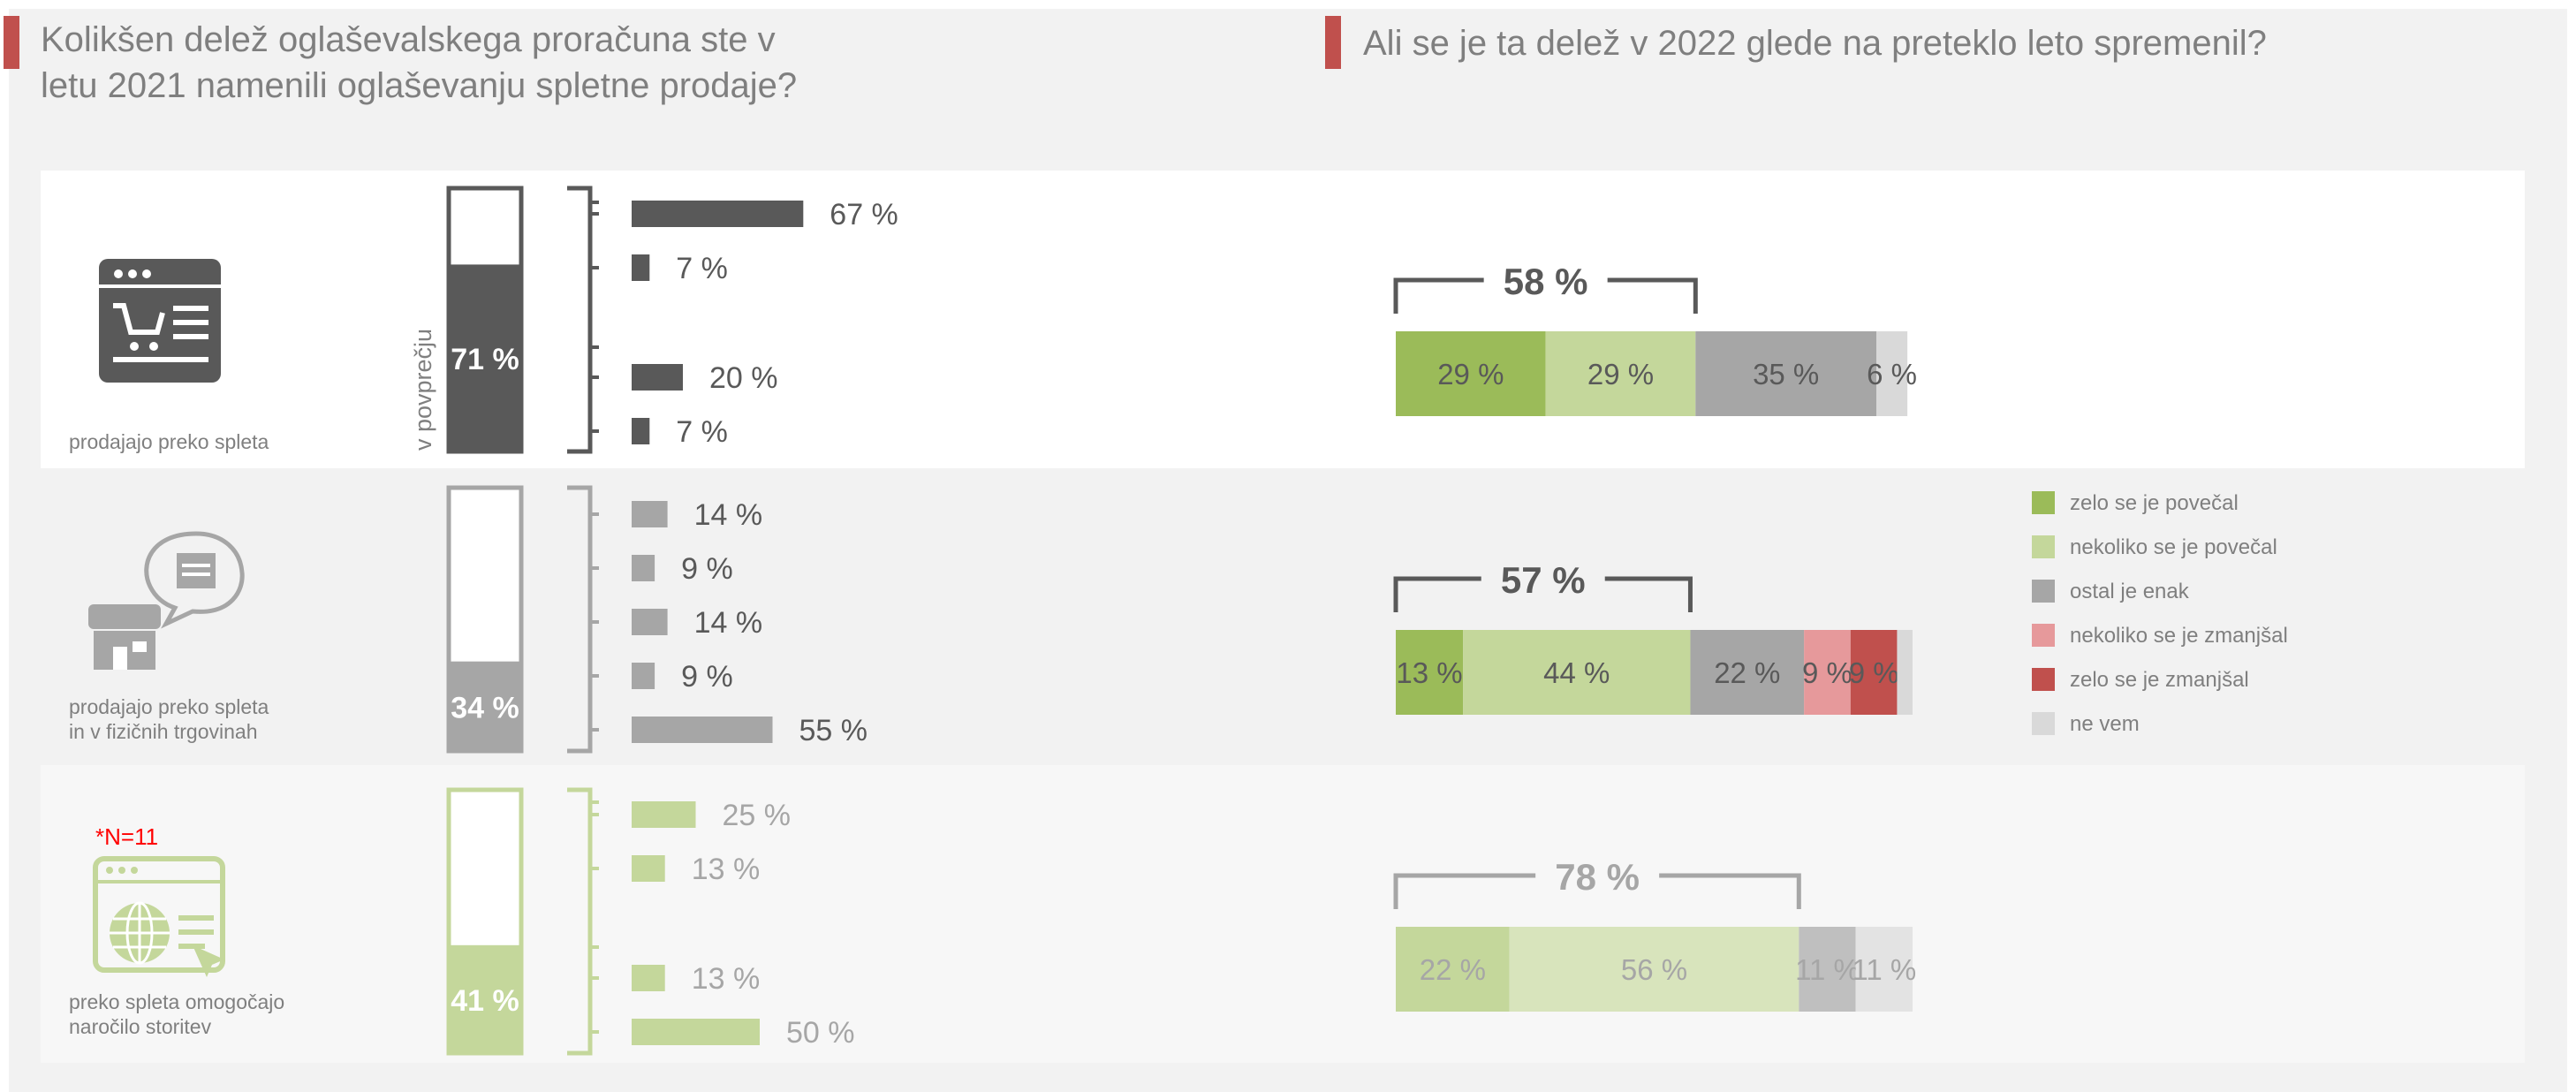 The image size is (2576, 1092). I want to click on segment-label-1-2: 29 %, so click(1620, 374).